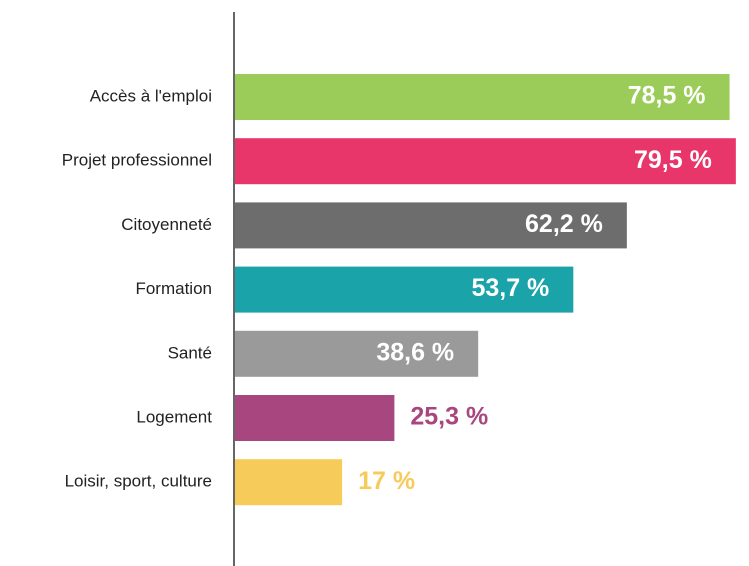 The image size is (749, 566). Describe the element at coordinates (564, 224) in the screenshot. I see `value-label: 62,2 %` at that location.